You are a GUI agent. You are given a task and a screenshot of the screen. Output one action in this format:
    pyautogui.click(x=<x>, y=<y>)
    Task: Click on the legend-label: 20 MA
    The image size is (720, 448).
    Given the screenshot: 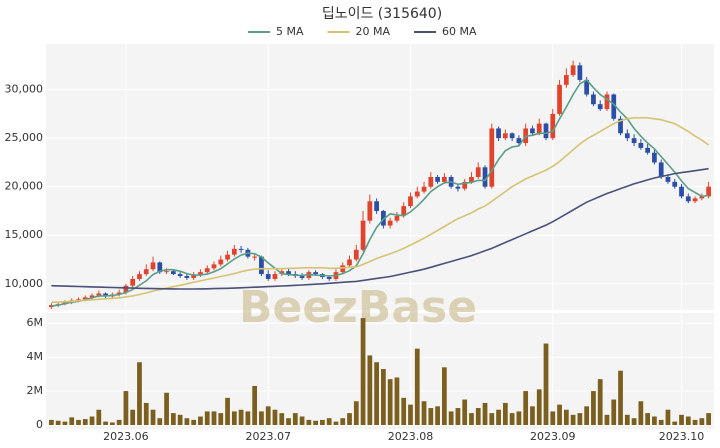 What is the action you would take?
    pyautogui.click(x=373, y=31)
    